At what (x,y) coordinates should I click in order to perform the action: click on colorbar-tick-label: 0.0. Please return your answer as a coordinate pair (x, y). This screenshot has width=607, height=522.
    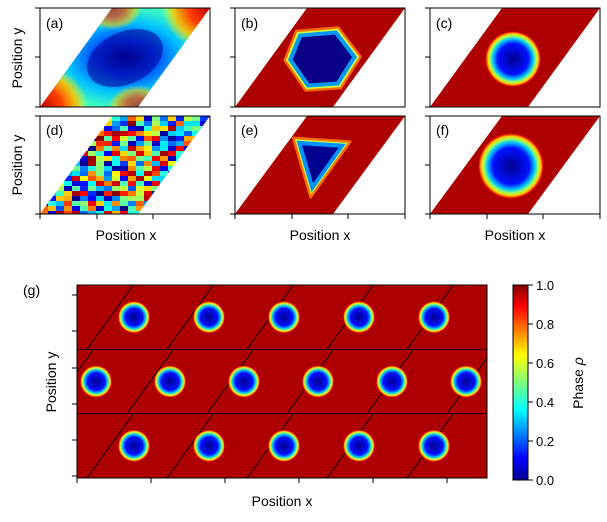
    Looking at the image, I should click on (545, 480).